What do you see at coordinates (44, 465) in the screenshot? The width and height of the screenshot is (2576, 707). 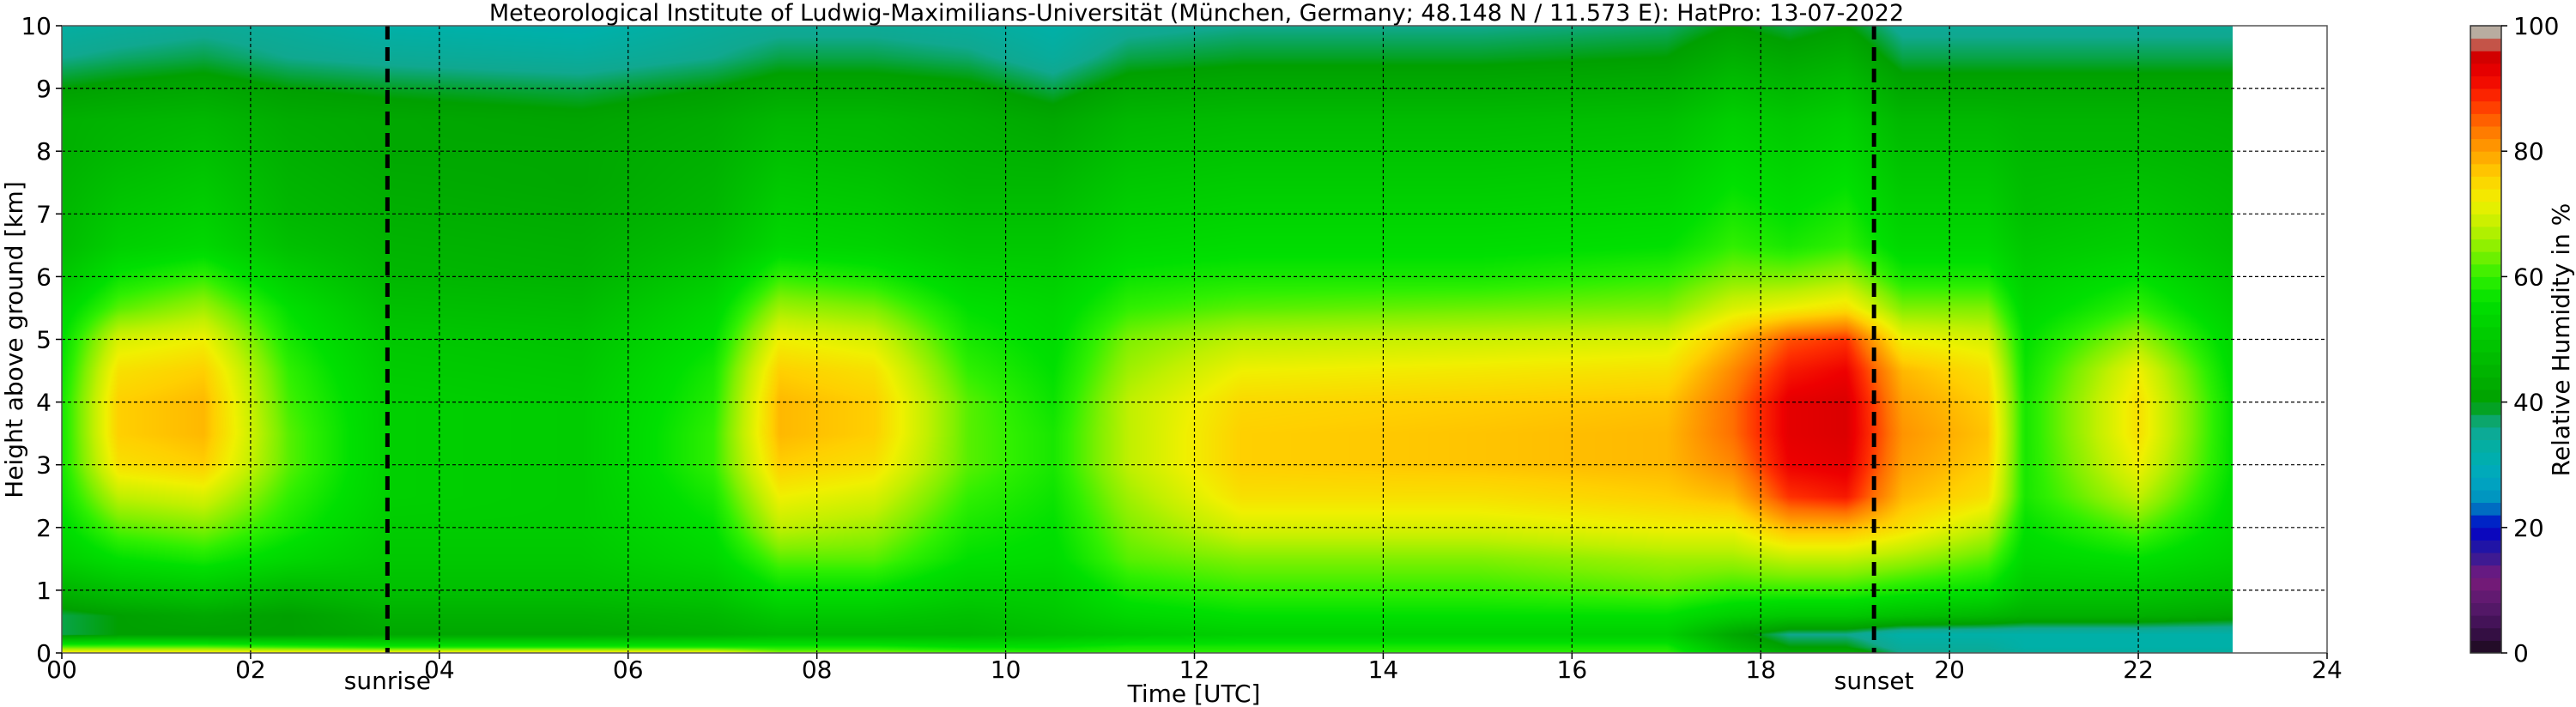 I see `y-tick-label: 3` at bounding box center [44, 465].